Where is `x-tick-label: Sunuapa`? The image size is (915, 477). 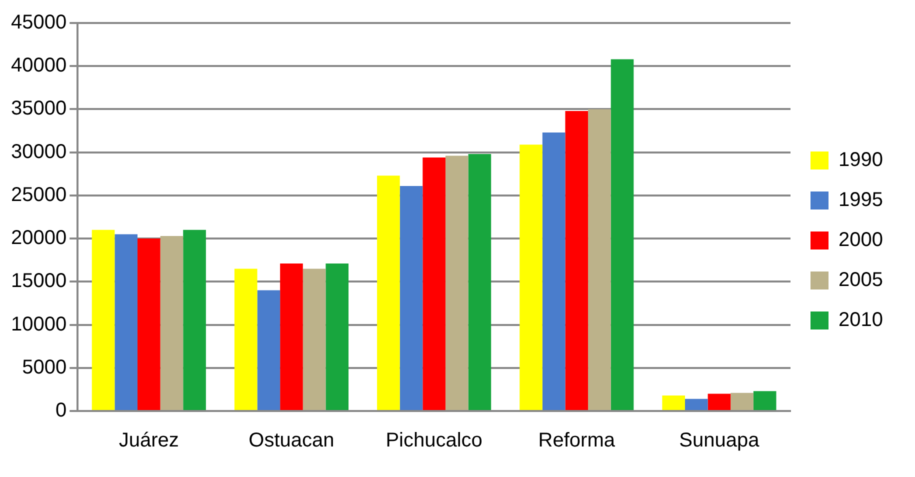 x-tick-label: Sunuapa is located at coordinates (719, 441).